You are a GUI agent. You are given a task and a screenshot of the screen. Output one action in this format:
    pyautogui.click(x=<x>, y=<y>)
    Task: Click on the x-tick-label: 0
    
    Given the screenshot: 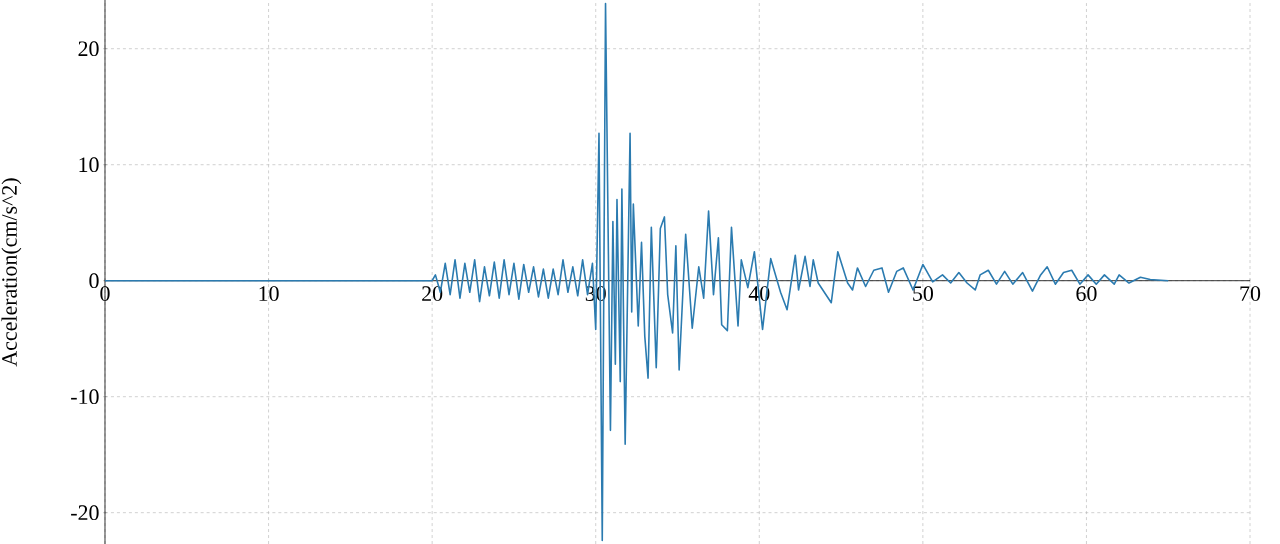 What is the action you would take?
    pyautogui.click(x=105, y=293)
    